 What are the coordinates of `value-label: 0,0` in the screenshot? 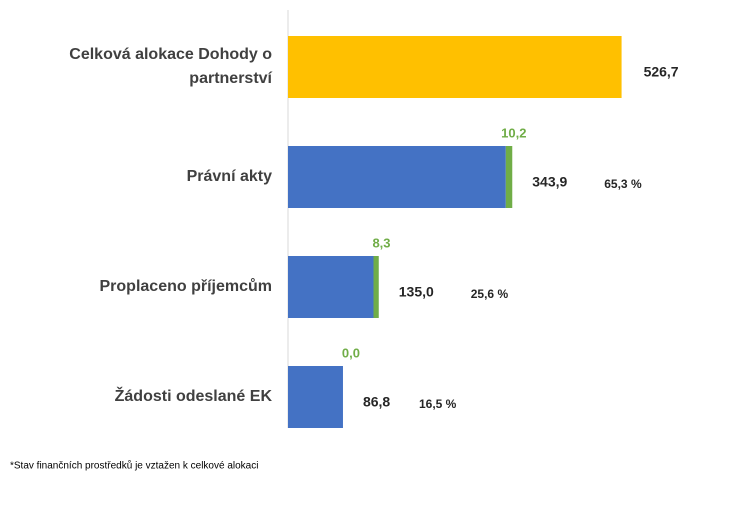 It's located at (351, 352).